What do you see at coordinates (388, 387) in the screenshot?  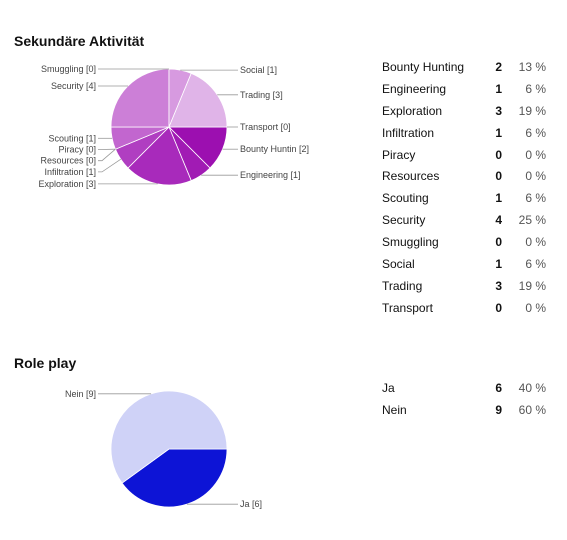 I see `stats-category: Ja` at bounding box center [388, 387].